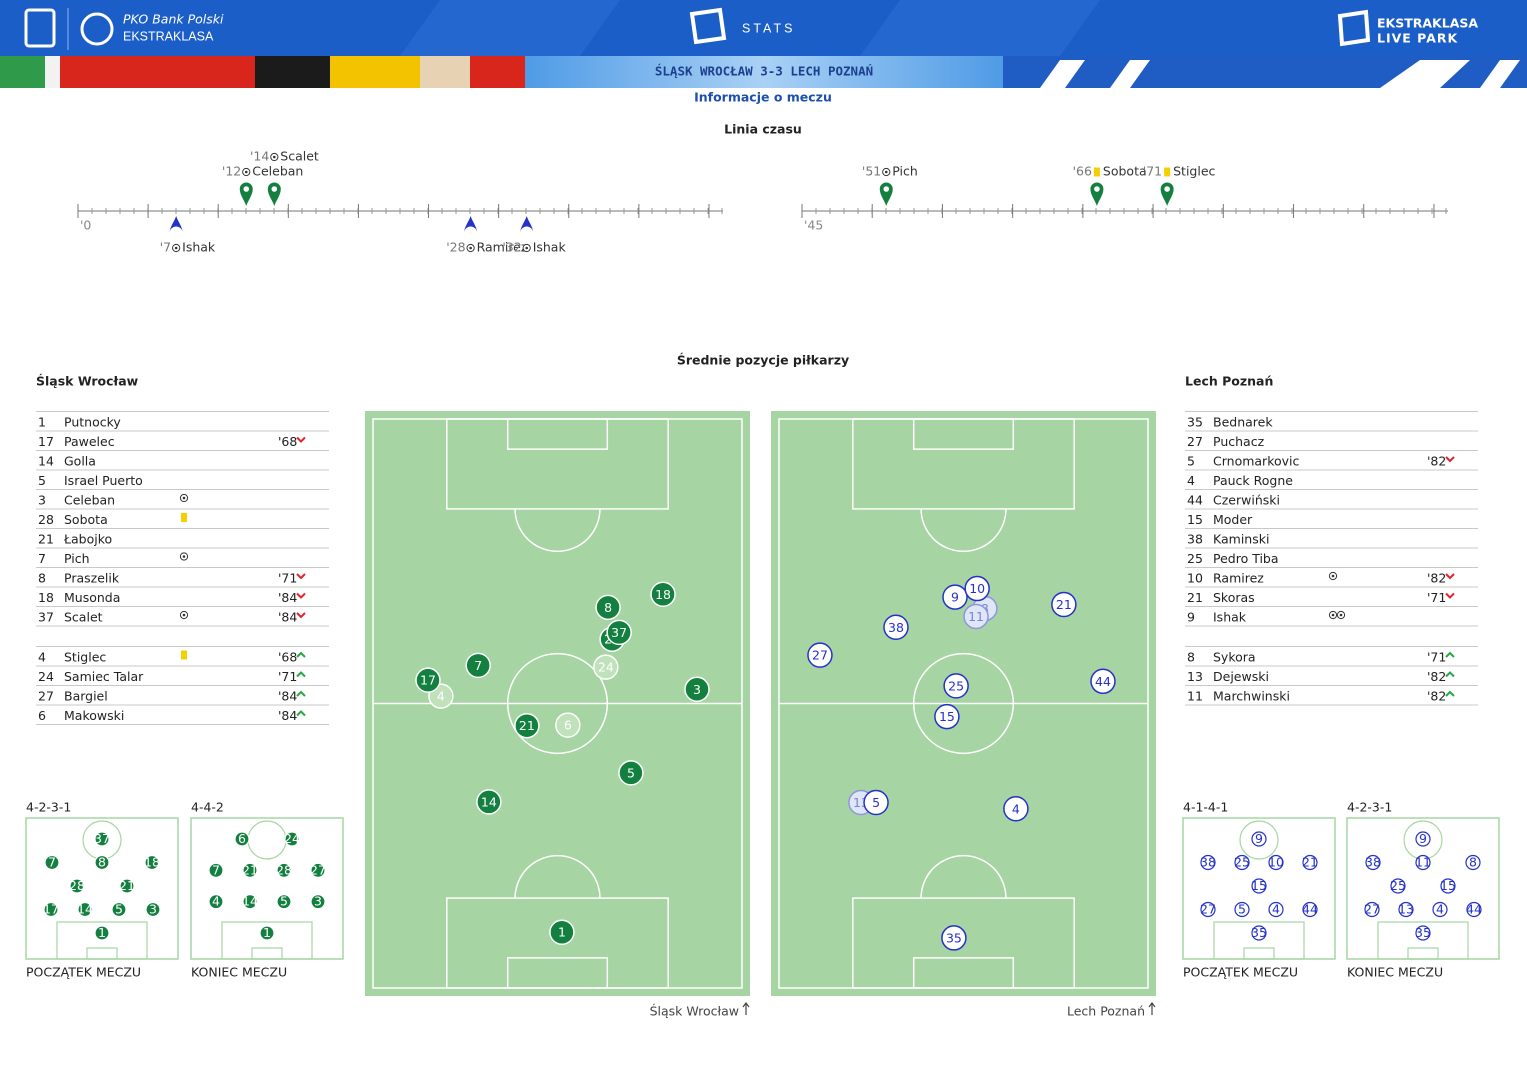 This screenshot has width=1527, height=1079. I want to click on timeline-tick-label: '45, so click(813, 225).